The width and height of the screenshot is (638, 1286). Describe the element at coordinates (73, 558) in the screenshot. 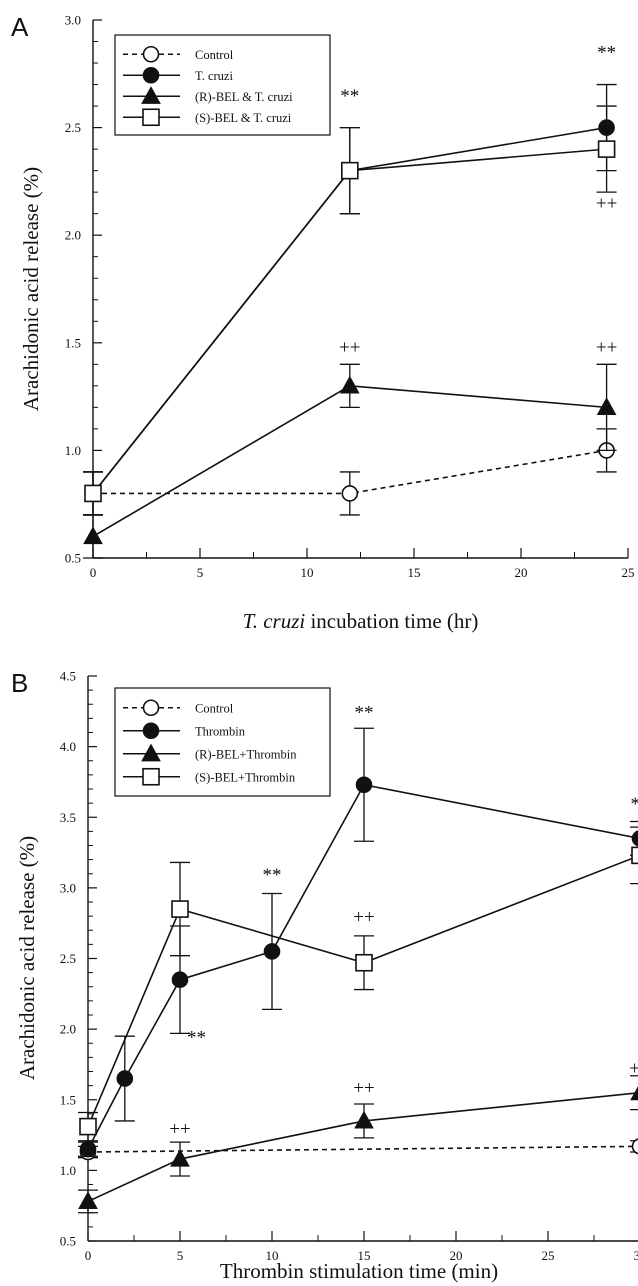

I see `panel-a-y-tick-label: 0.5` at that location.